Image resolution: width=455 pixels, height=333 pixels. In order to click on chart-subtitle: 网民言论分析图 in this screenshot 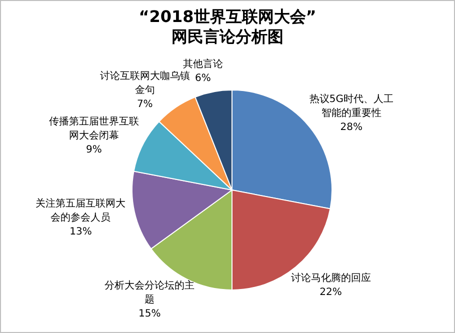, I will do `click(228, 36)`.